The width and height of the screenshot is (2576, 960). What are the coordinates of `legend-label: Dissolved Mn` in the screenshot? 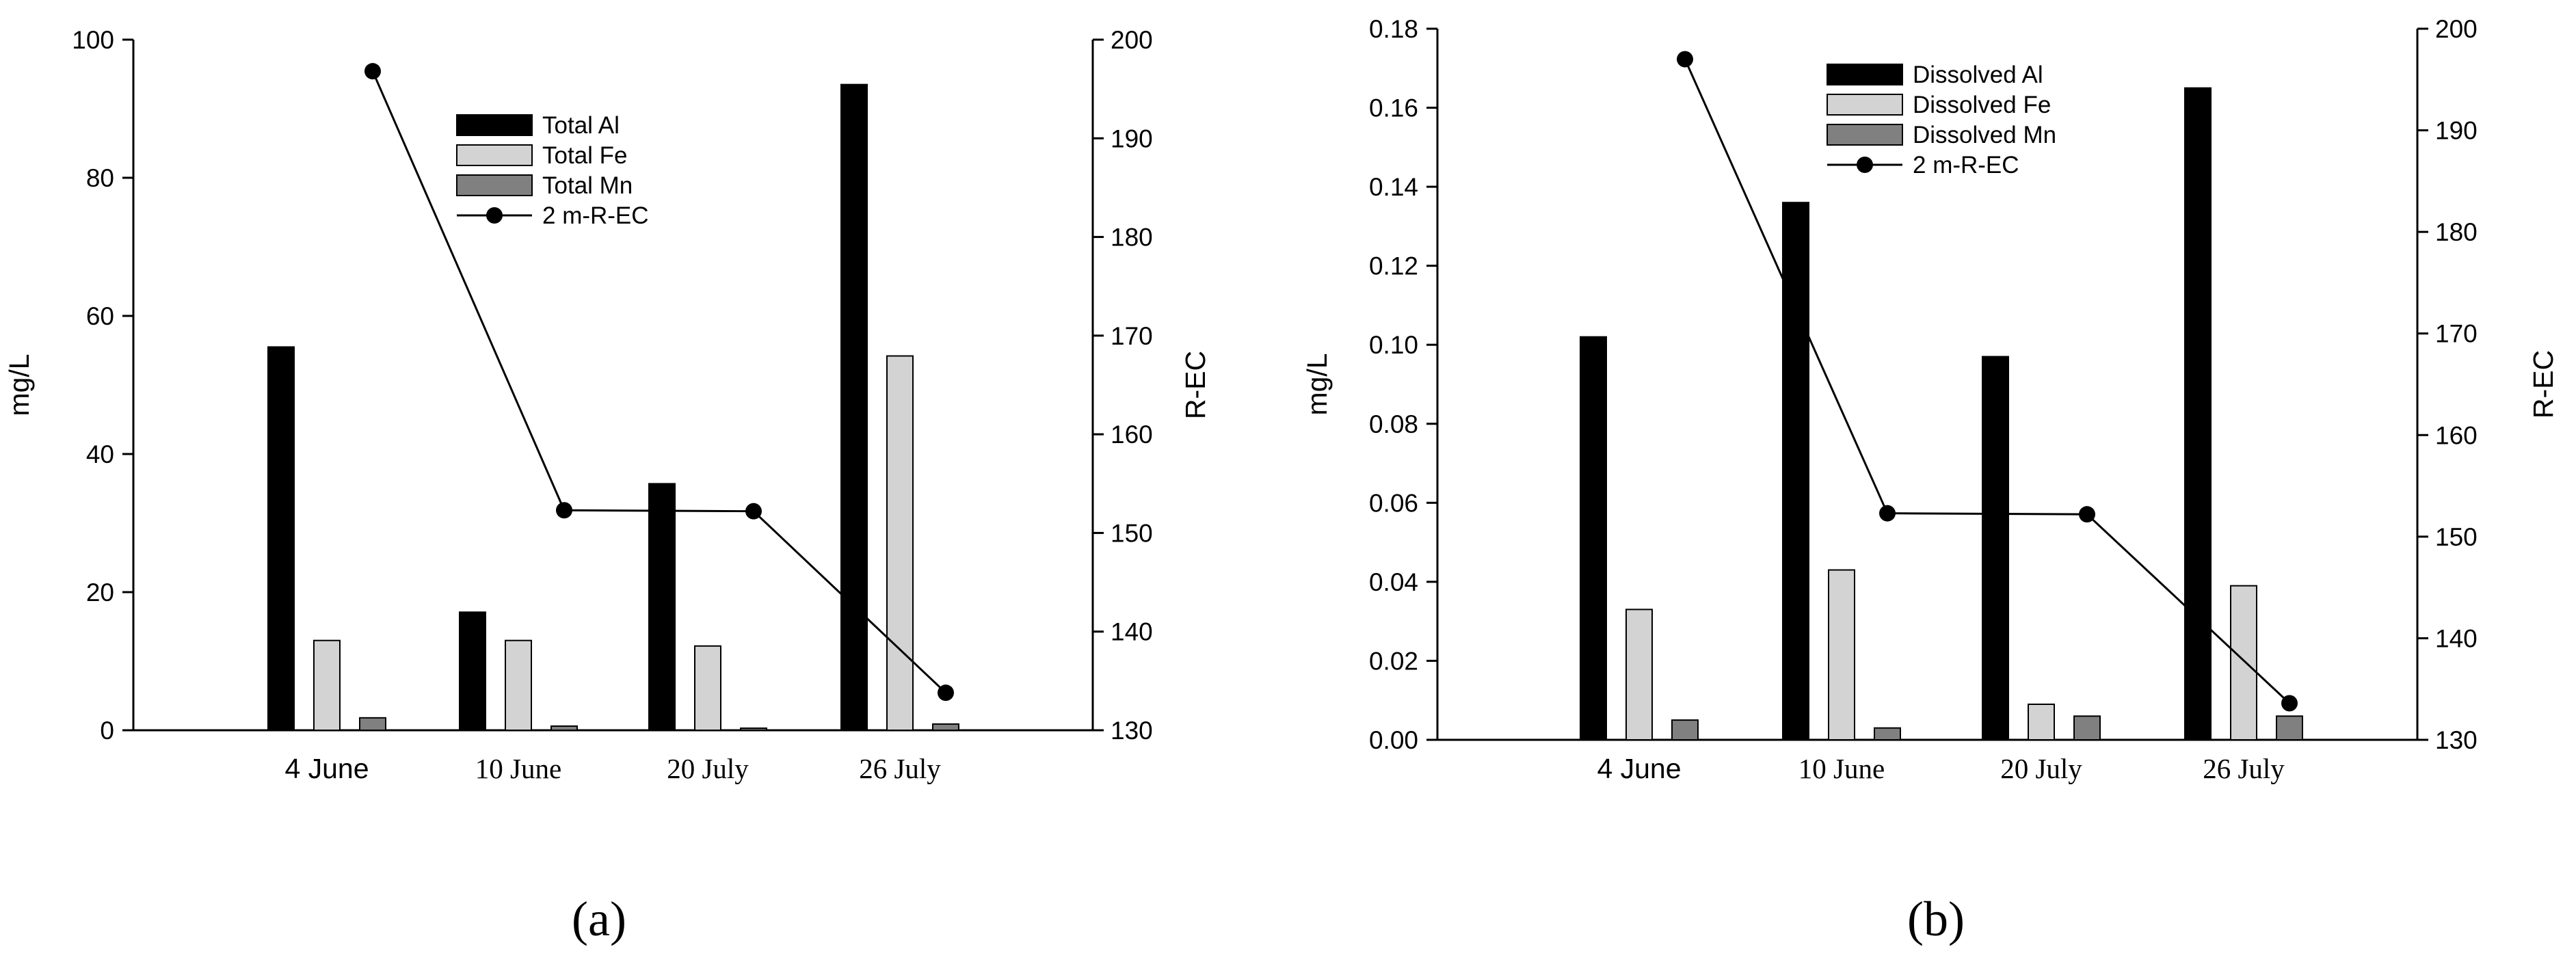 It's located at (1984, 135).